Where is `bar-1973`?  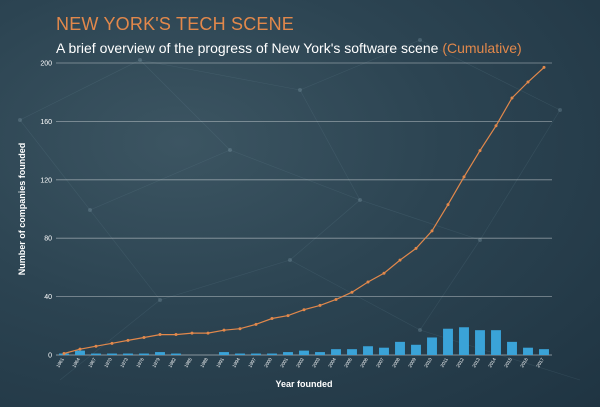 bar-1973 is located at coordinates (128, 354).